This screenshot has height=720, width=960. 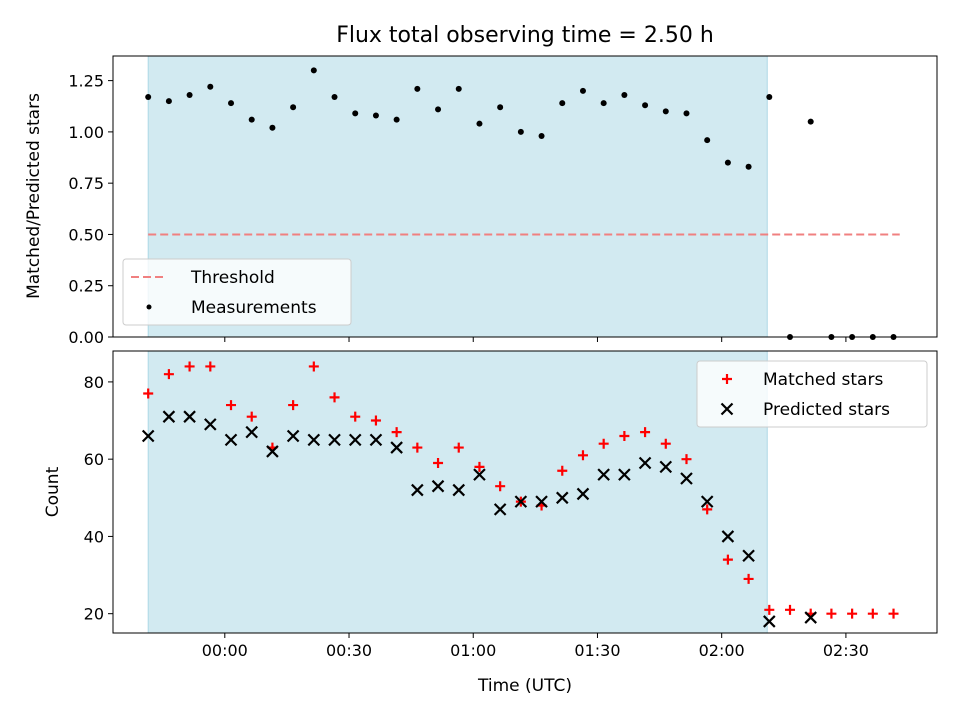 I want to click on bottom-legend-predicted-swatch, so click(x=727, y=409).